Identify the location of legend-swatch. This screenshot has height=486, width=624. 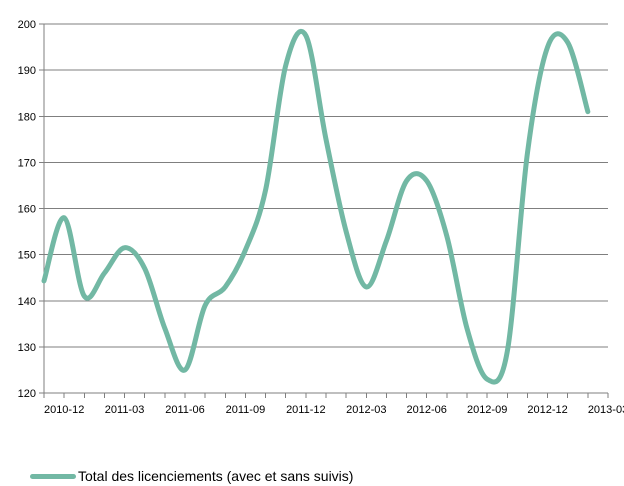
(53, 476).